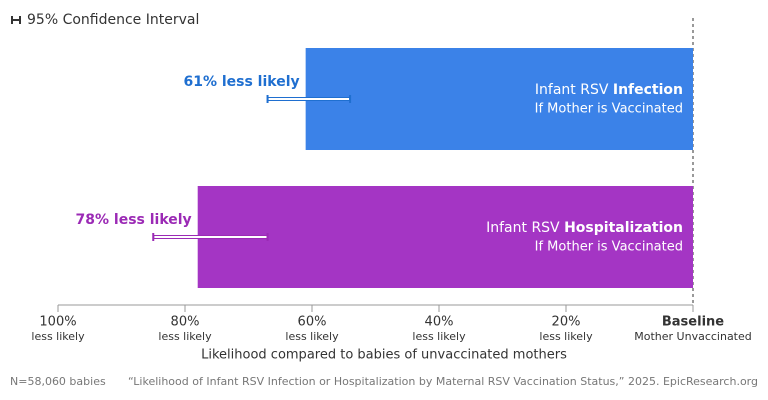 This screenshot has height=400, width=768. I want to click on x-tick-label: 60%, so click(312, 322).